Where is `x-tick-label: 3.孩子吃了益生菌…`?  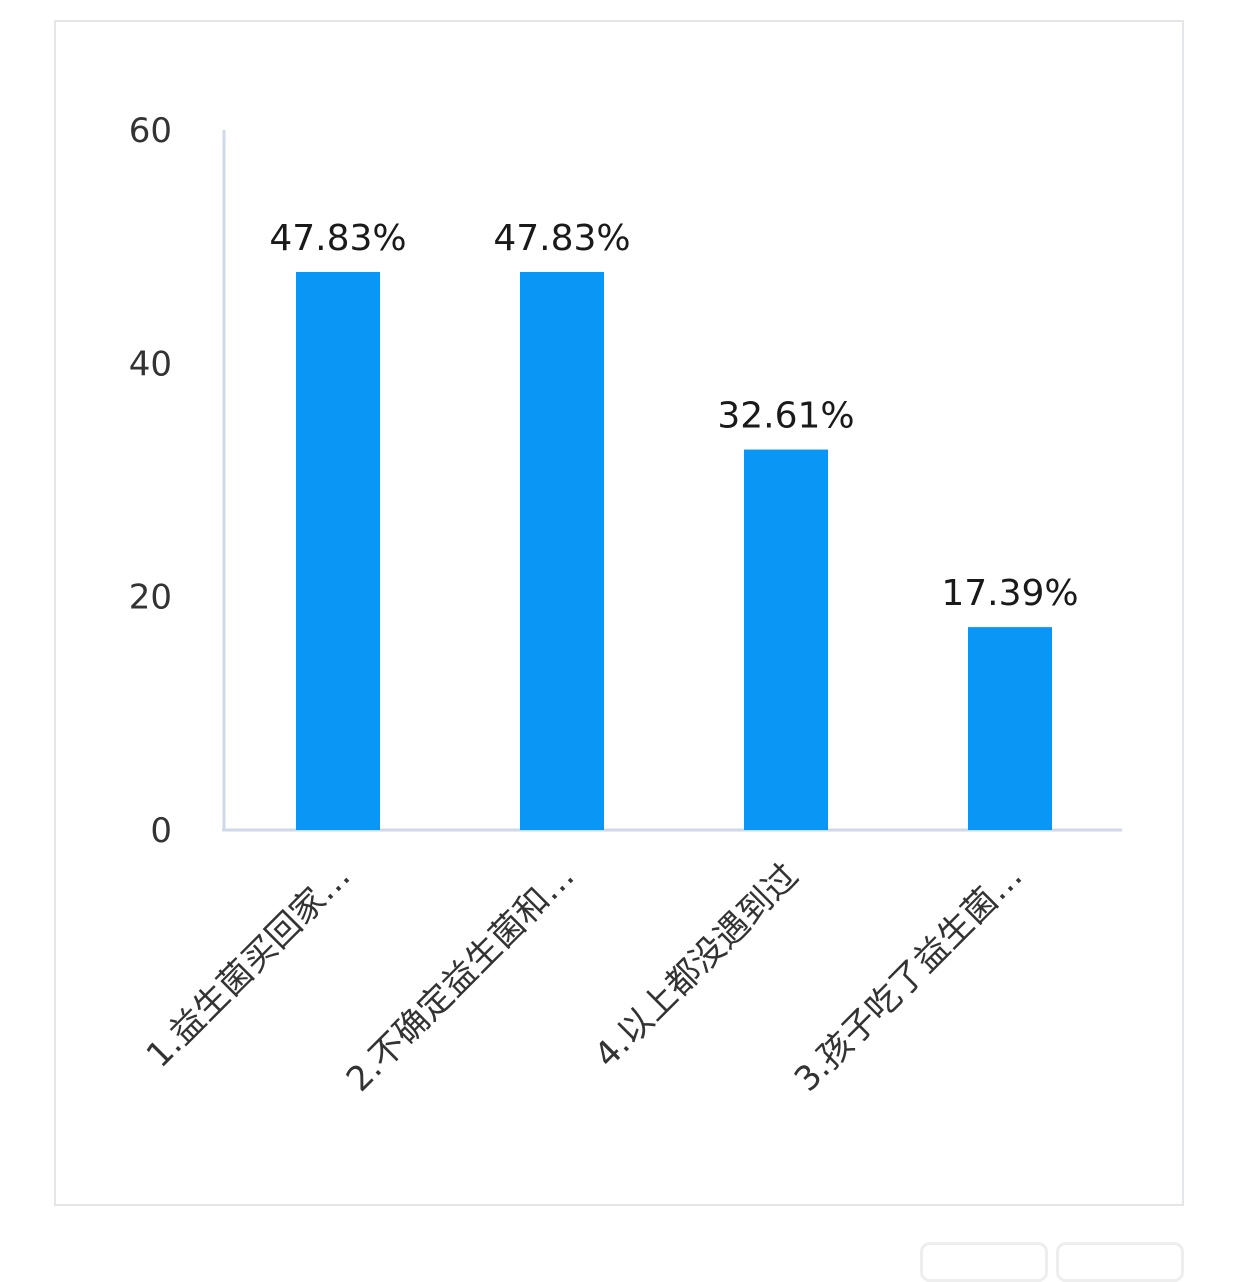
x-tick-label: 3.孩子吃了益生菌… is located at coordinates (909, 978).